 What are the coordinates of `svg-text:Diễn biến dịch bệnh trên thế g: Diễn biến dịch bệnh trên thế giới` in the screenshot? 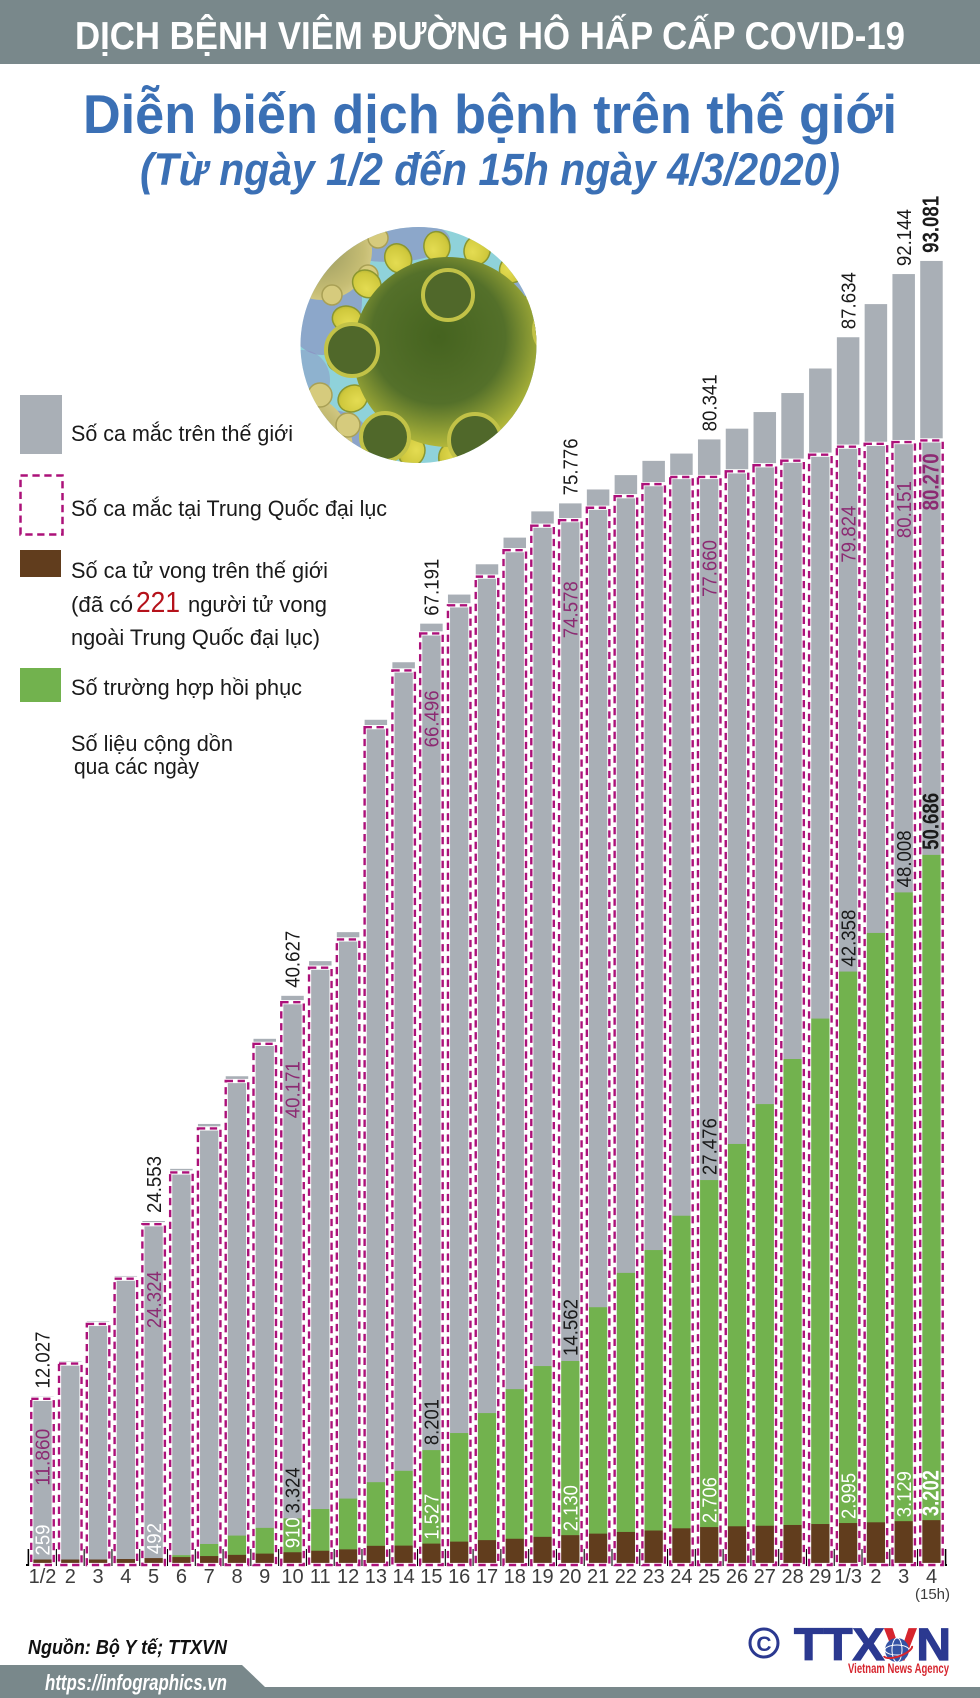 It's located at (490, 114).